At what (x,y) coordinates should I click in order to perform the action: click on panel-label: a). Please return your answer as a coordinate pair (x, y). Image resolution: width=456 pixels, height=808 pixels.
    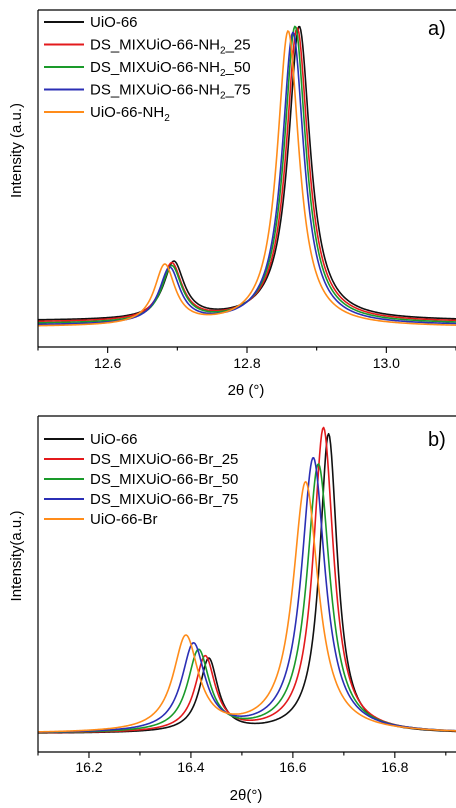
    Looking at the image, I should click on (437, 29).